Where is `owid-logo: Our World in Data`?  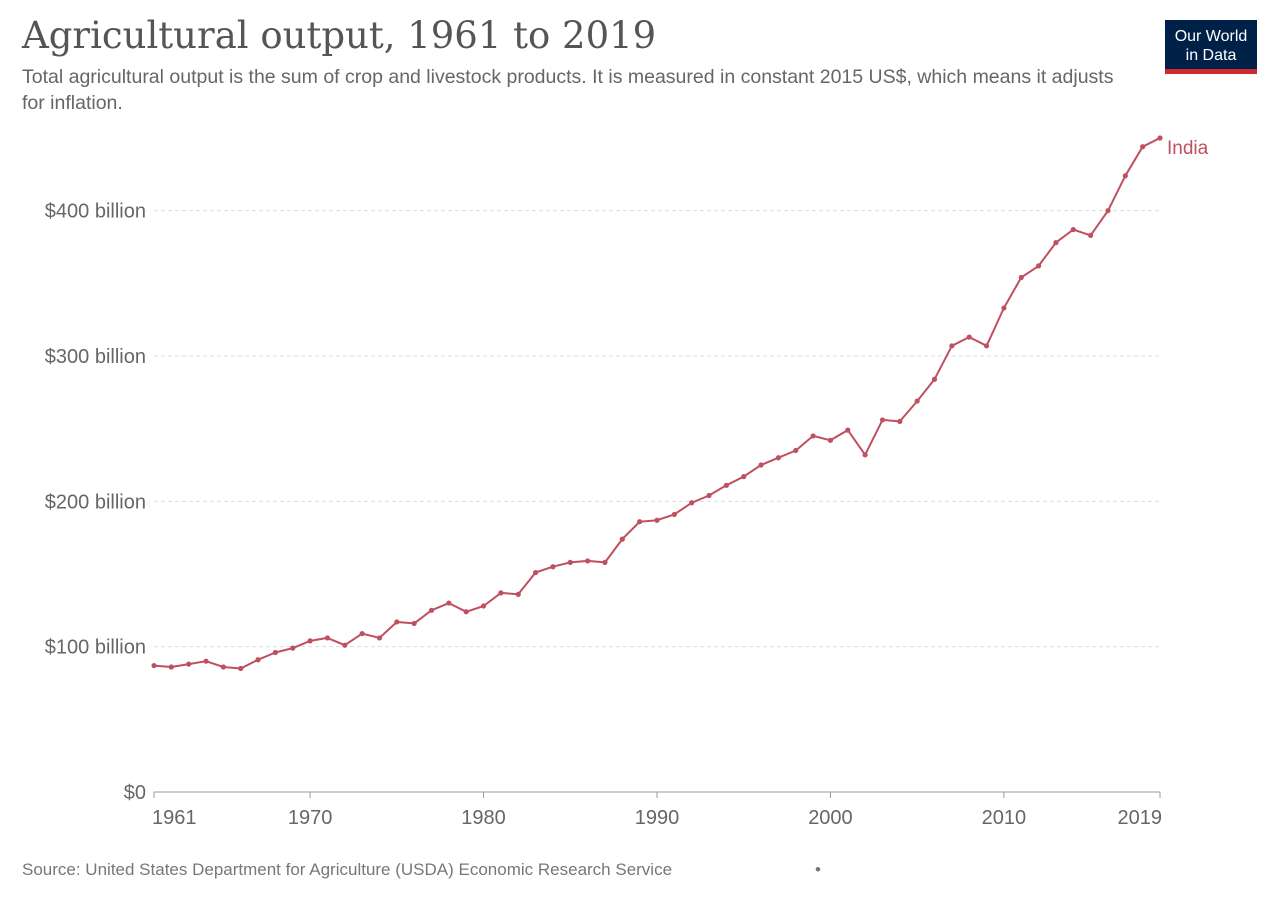
owid-logo: Our World in Data is located at coordinates (1211, 47).